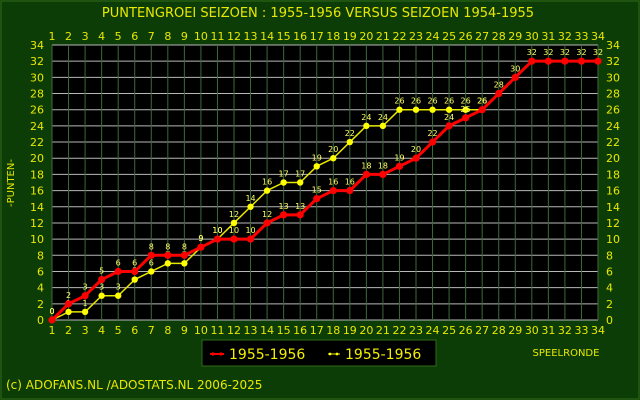 This screenshot has width=640, height=400. I want to click on series-1-data-label: 0, so click(51, 311).